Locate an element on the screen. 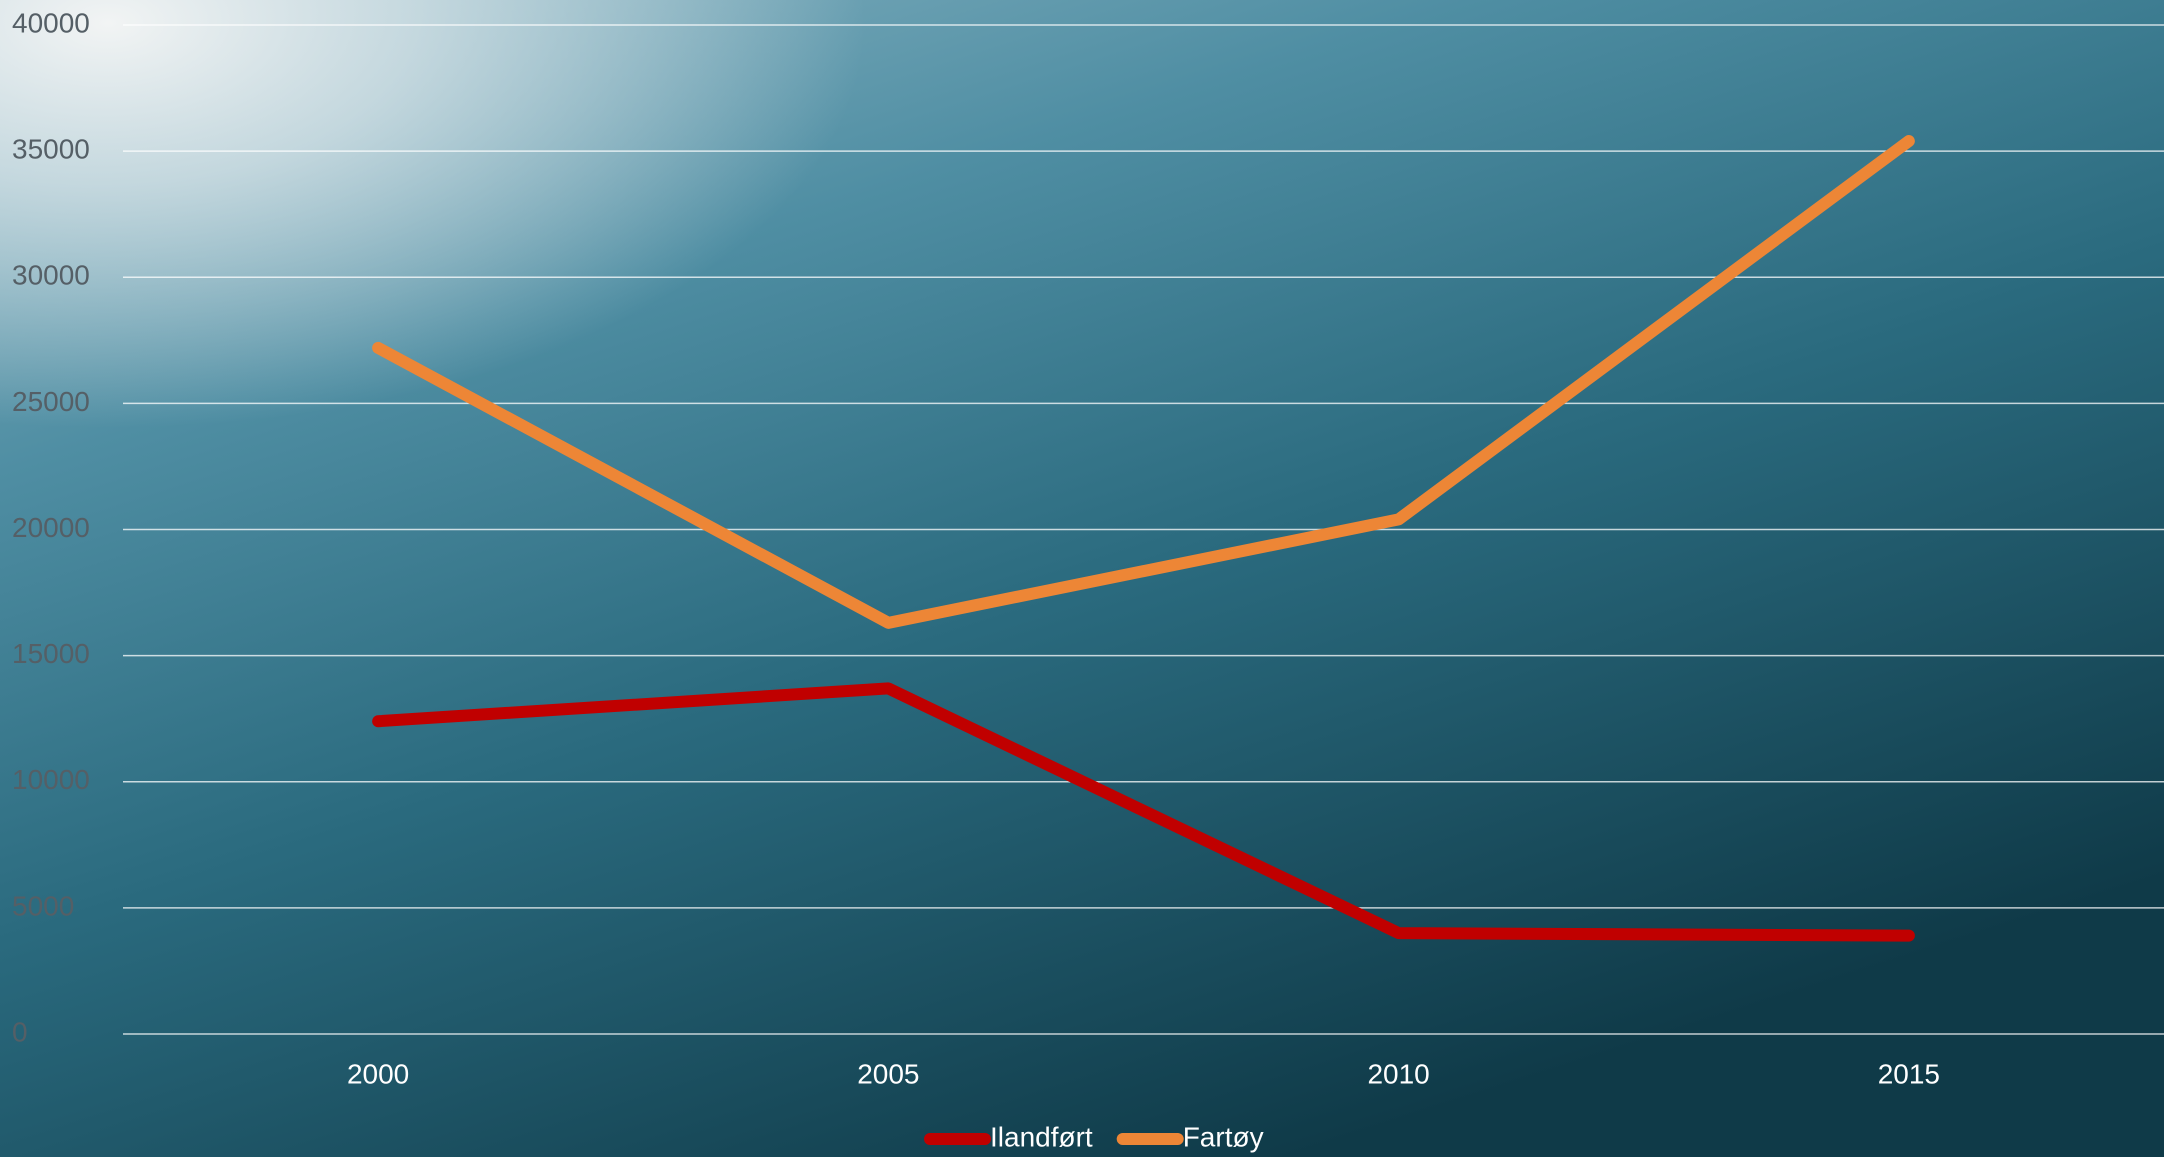 The image size is (2164, 1157). y-tick-label: 0 is located at coordinates (20, 1031).